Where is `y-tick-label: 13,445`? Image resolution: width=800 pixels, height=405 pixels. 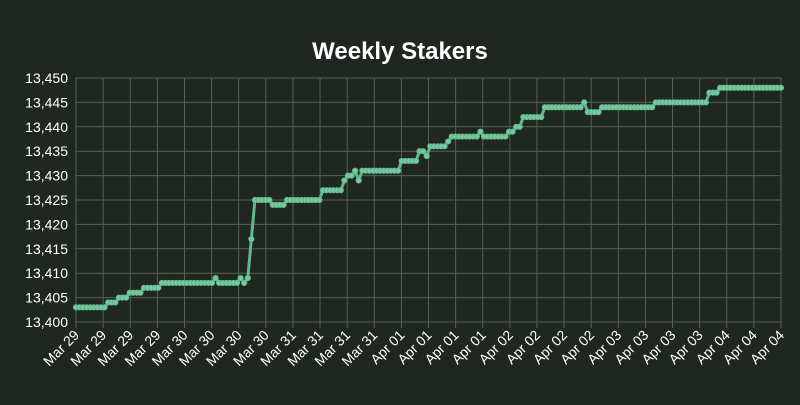 y-tick-label: 13,445 is located at coordinates (46, 102).